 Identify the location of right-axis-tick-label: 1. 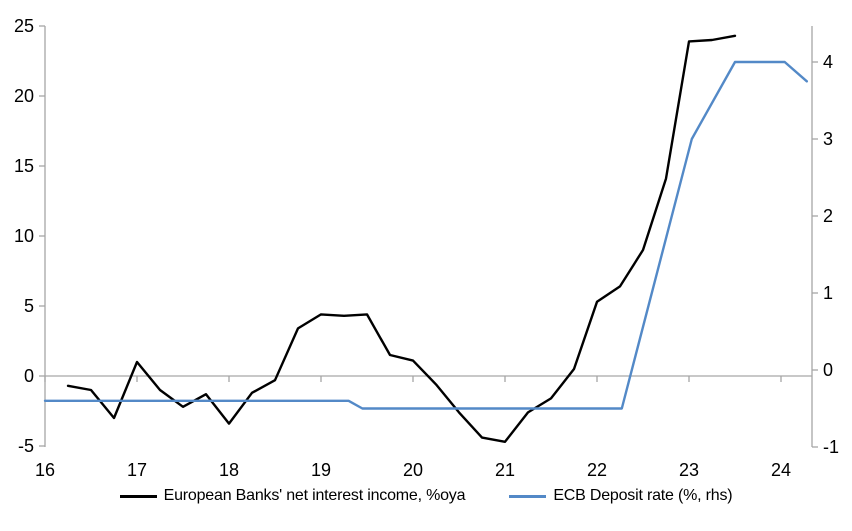
(828, 293).